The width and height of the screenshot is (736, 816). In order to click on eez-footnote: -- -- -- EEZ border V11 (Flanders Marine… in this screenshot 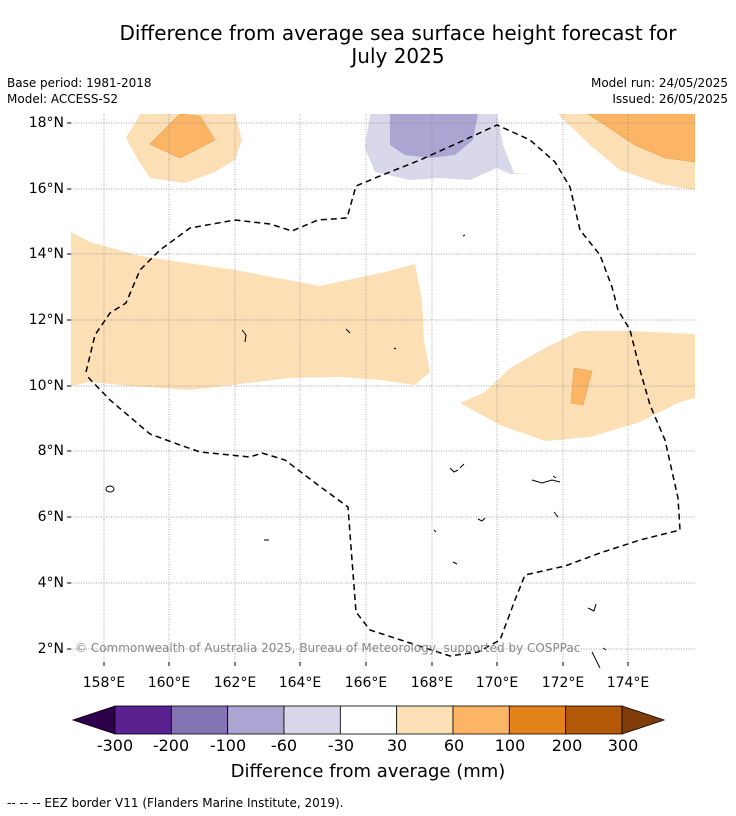, I will do `click(175, 803)`.